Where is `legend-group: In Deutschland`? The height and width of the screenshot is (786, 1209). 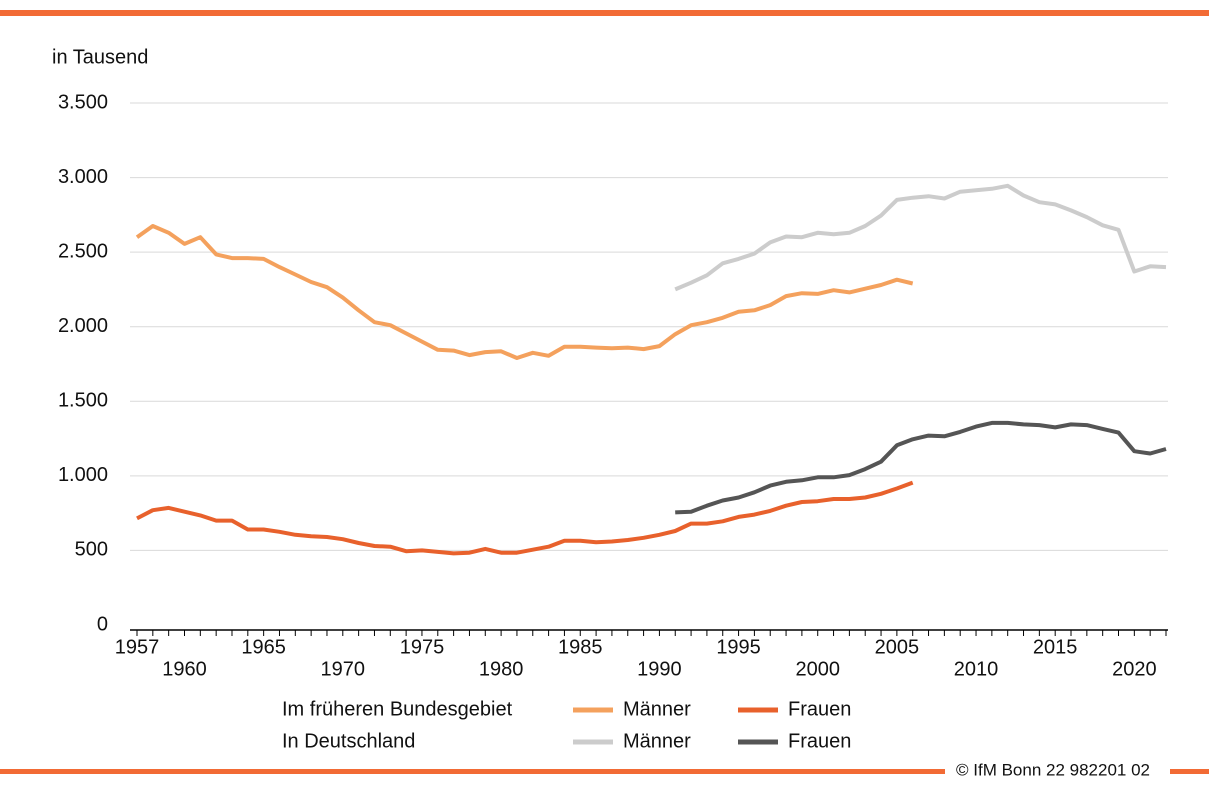 legend-group: In Deutschland is located at coordinates (348, 741).